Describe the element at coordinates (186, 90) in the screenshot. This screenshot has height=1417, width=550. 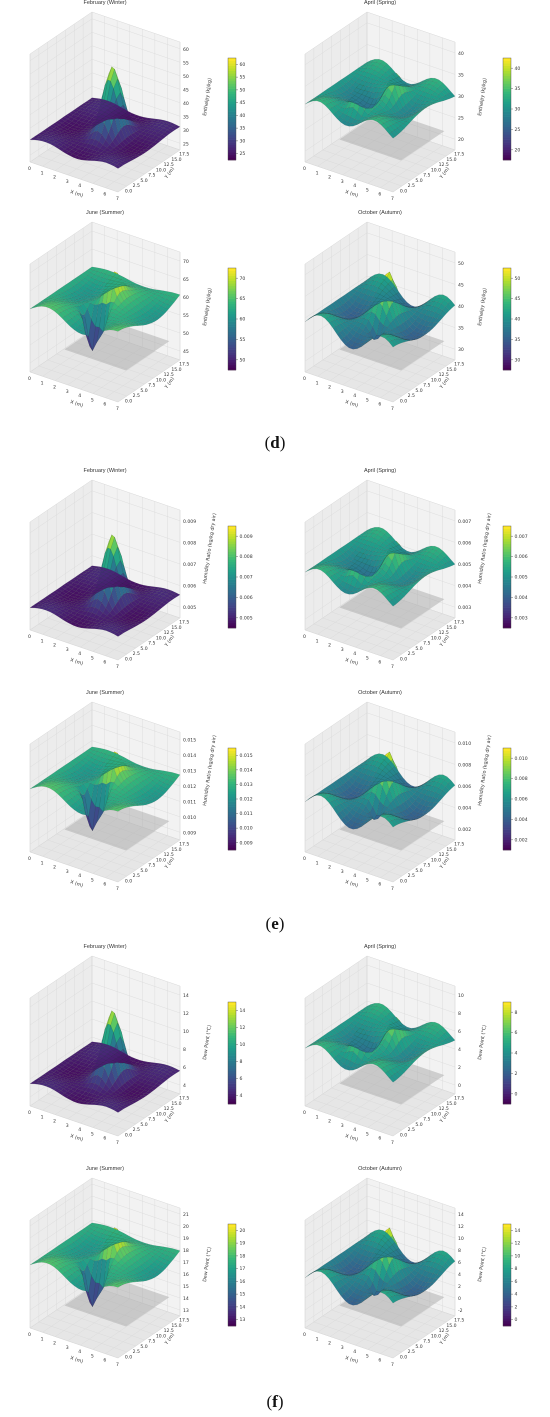
I see `z-tick-label: 45` at that location.